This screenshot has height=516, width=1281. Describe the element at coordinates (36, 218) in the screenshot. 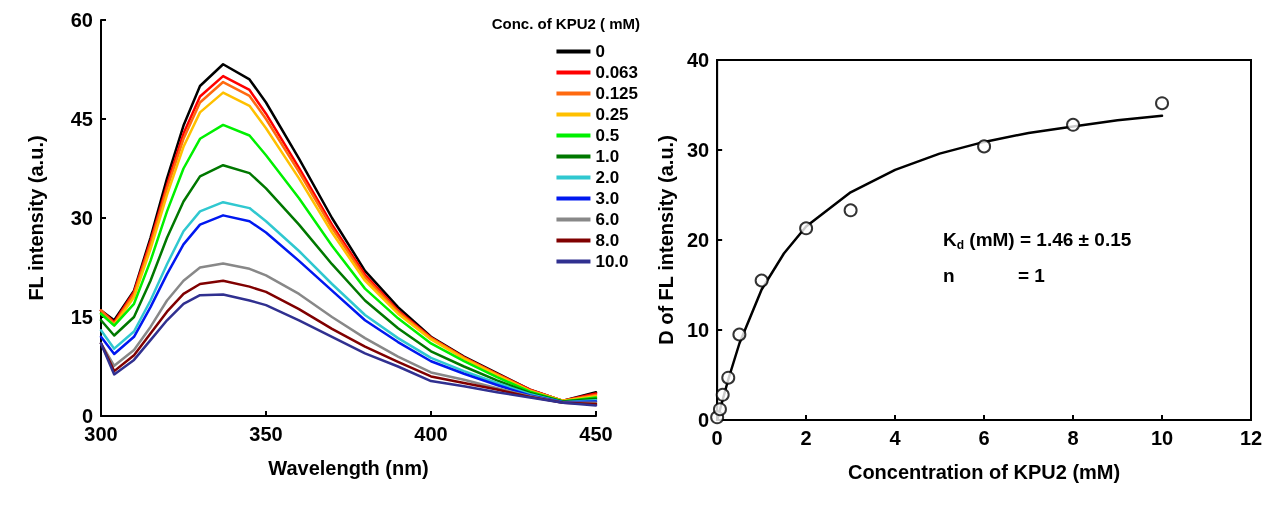

I see `y-axis-title: FL intensity (a.u.)` at that location.